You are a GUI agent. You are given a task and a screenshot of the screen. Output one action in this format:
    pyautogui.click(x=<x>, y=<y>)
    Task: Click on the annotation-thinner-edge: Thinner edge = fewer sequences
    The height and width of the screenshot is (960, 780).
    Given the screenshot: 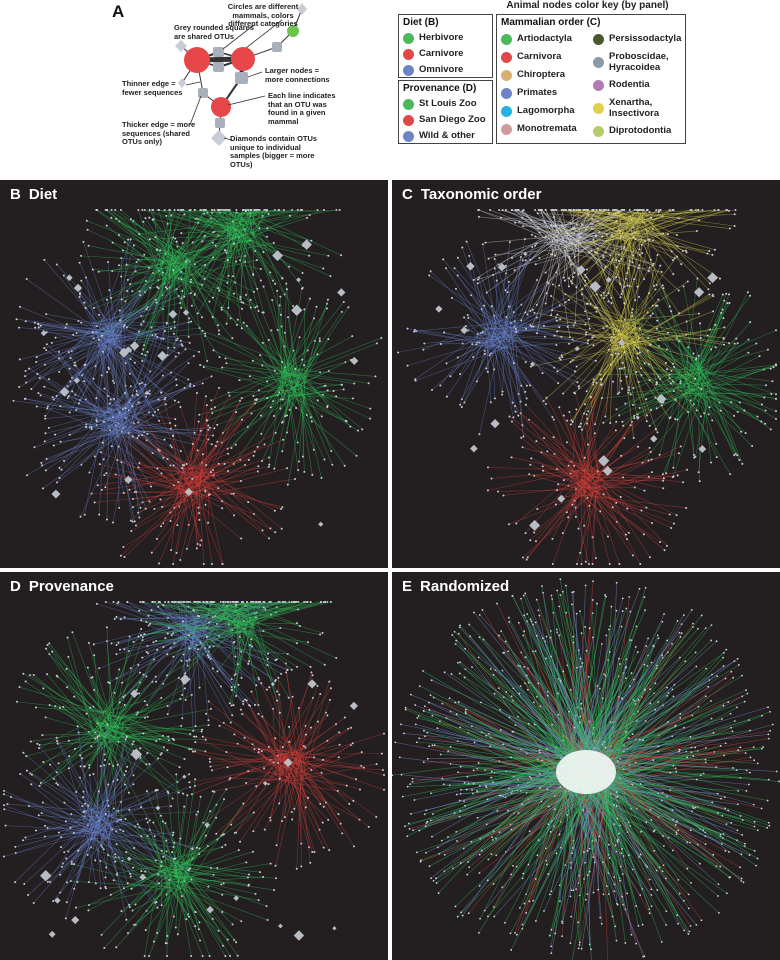 What is the action you would take?
    pyautogui.click(x=152, y=88)
    